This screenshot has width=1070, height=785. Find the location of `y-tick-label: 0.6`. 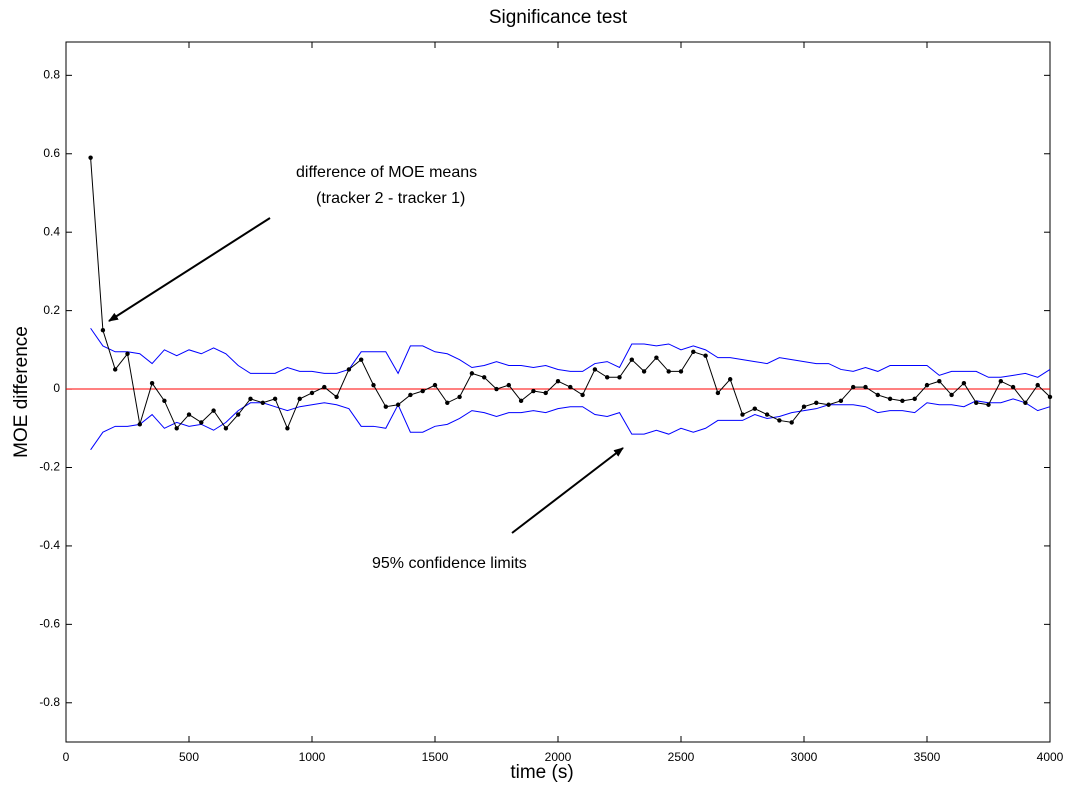

y-tick-label: 0.6 is located at coordinates (51, 153).